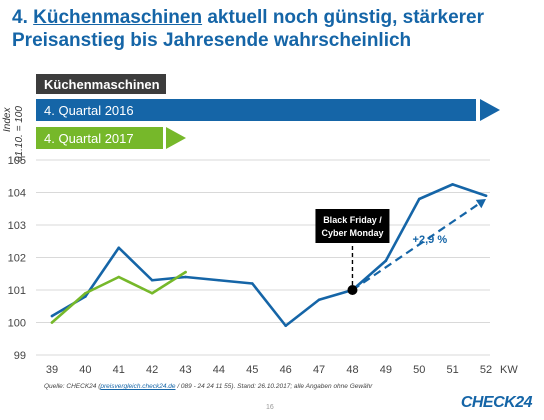 The image size is (544, 420). I want to click on x-tick-label: 50, so click(419, 370).